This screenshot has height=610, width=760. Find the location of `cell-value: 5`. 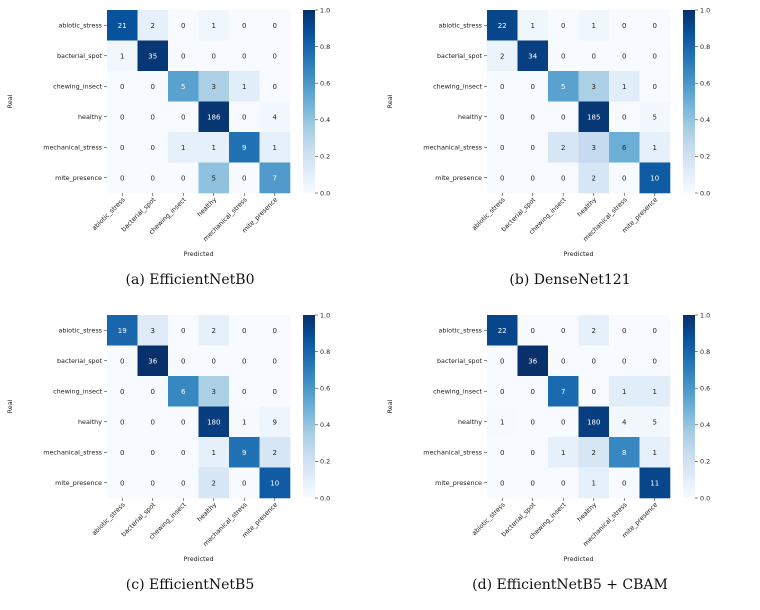

cell-value: 5 is located at coordinates (655, 117).